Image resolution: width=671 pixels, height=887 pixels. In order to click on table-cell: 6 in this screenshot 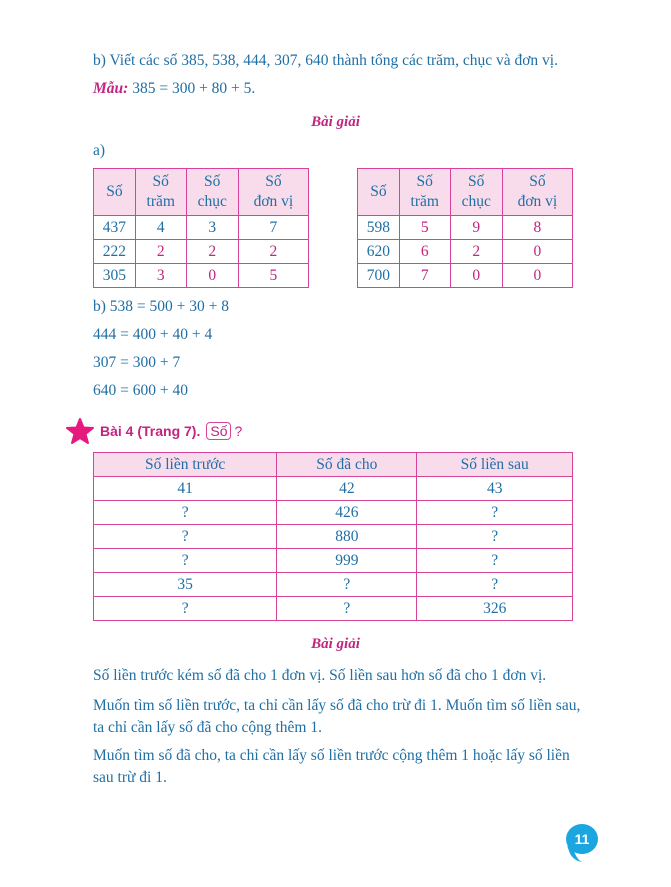, I will do `click(424, 251)`.